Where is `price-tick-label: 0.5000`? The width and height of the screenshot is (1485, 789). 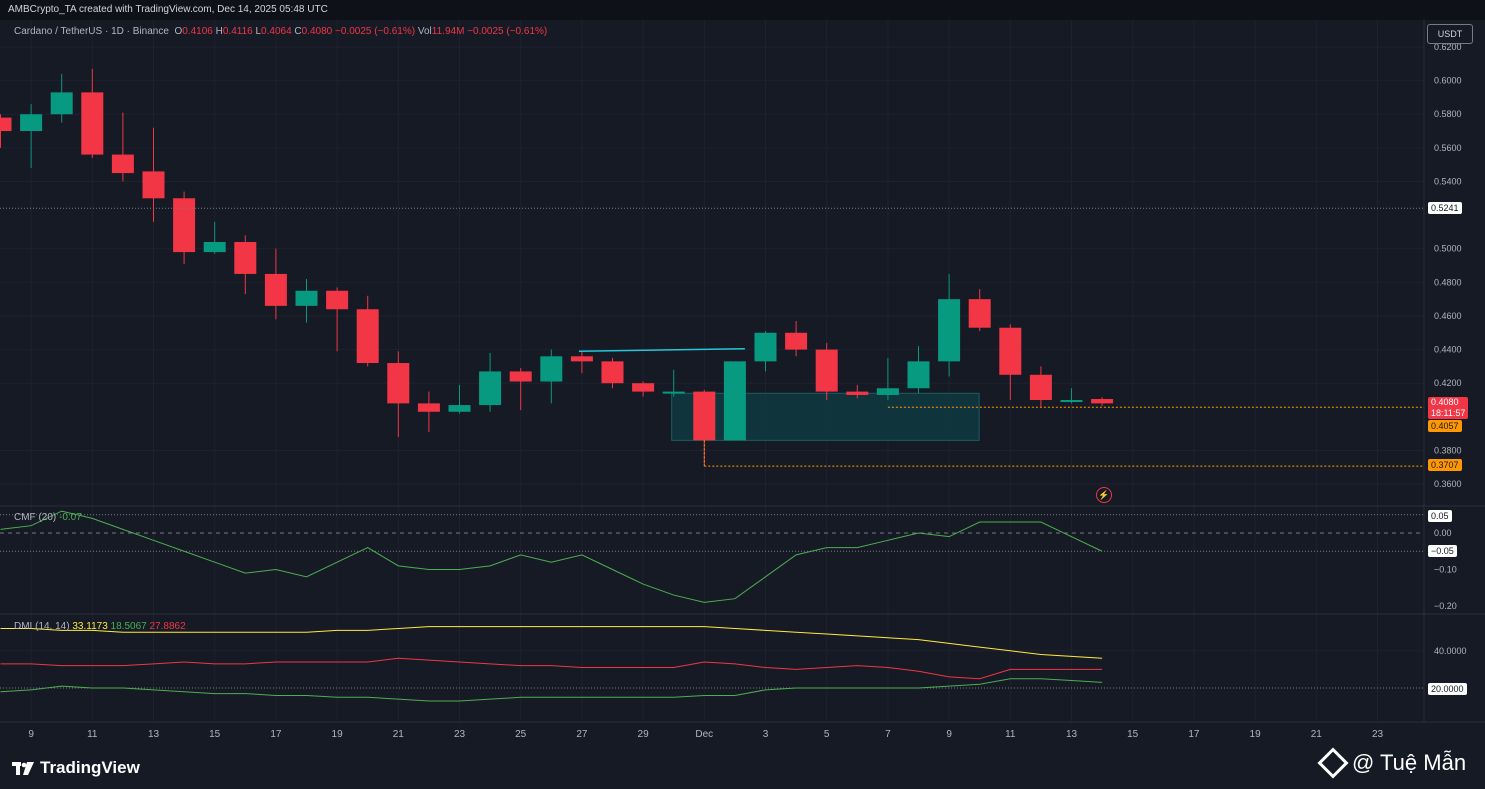 price-tick-label: 0.5000 is located at coordinates (1448, 249).